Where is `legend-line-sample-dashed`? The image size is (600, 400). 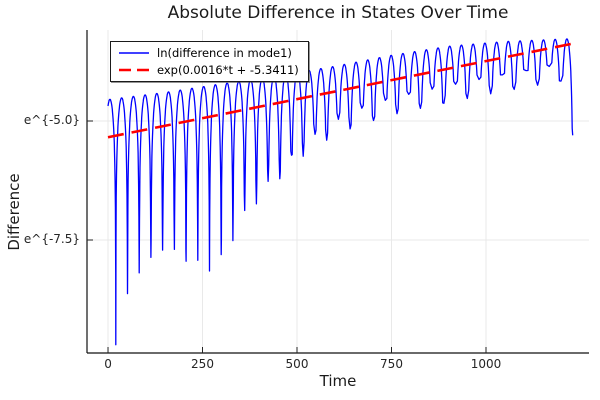
legend-line-sample-dashed is located at coordinates (134, 69).